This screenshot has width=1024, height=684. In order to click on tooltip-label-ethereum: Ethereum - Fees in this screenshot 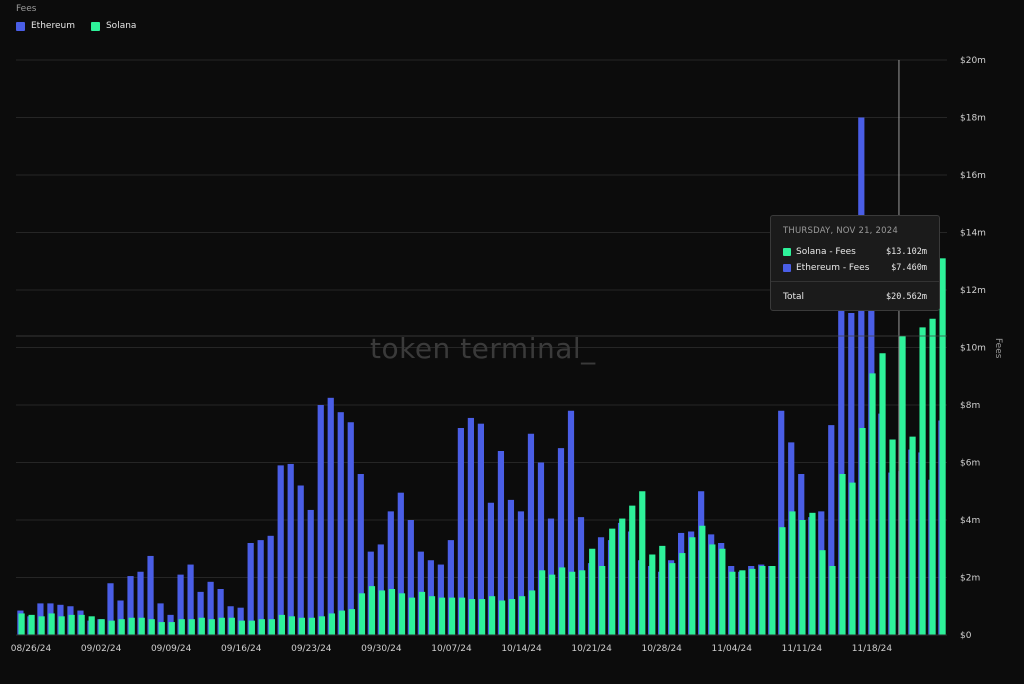, I will do `click(833, 268)`.